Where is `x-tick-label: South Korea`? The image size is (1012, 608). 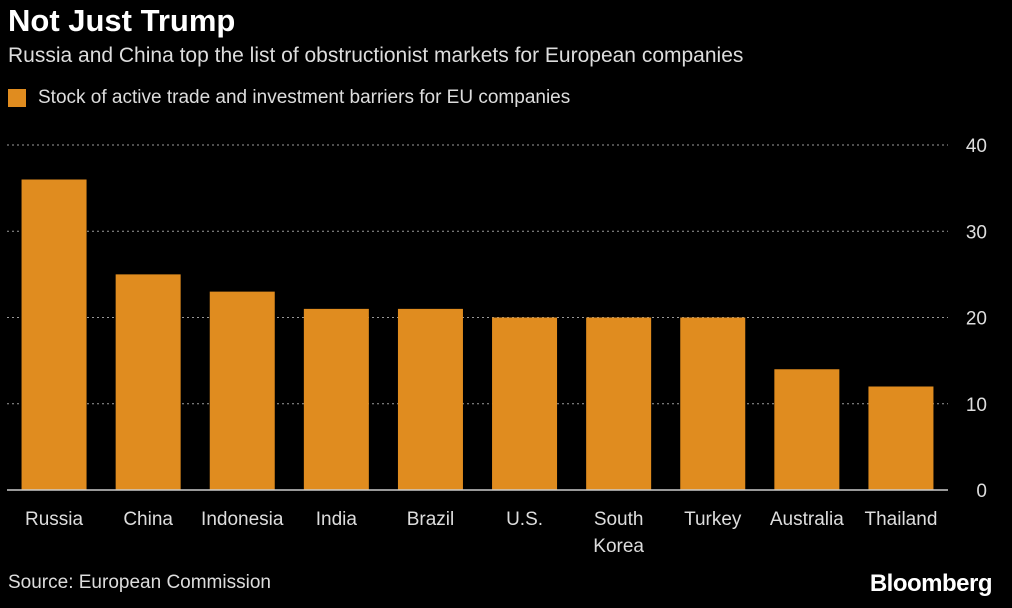
x-tick-label: South Korea is located at coordinates (618, 533).